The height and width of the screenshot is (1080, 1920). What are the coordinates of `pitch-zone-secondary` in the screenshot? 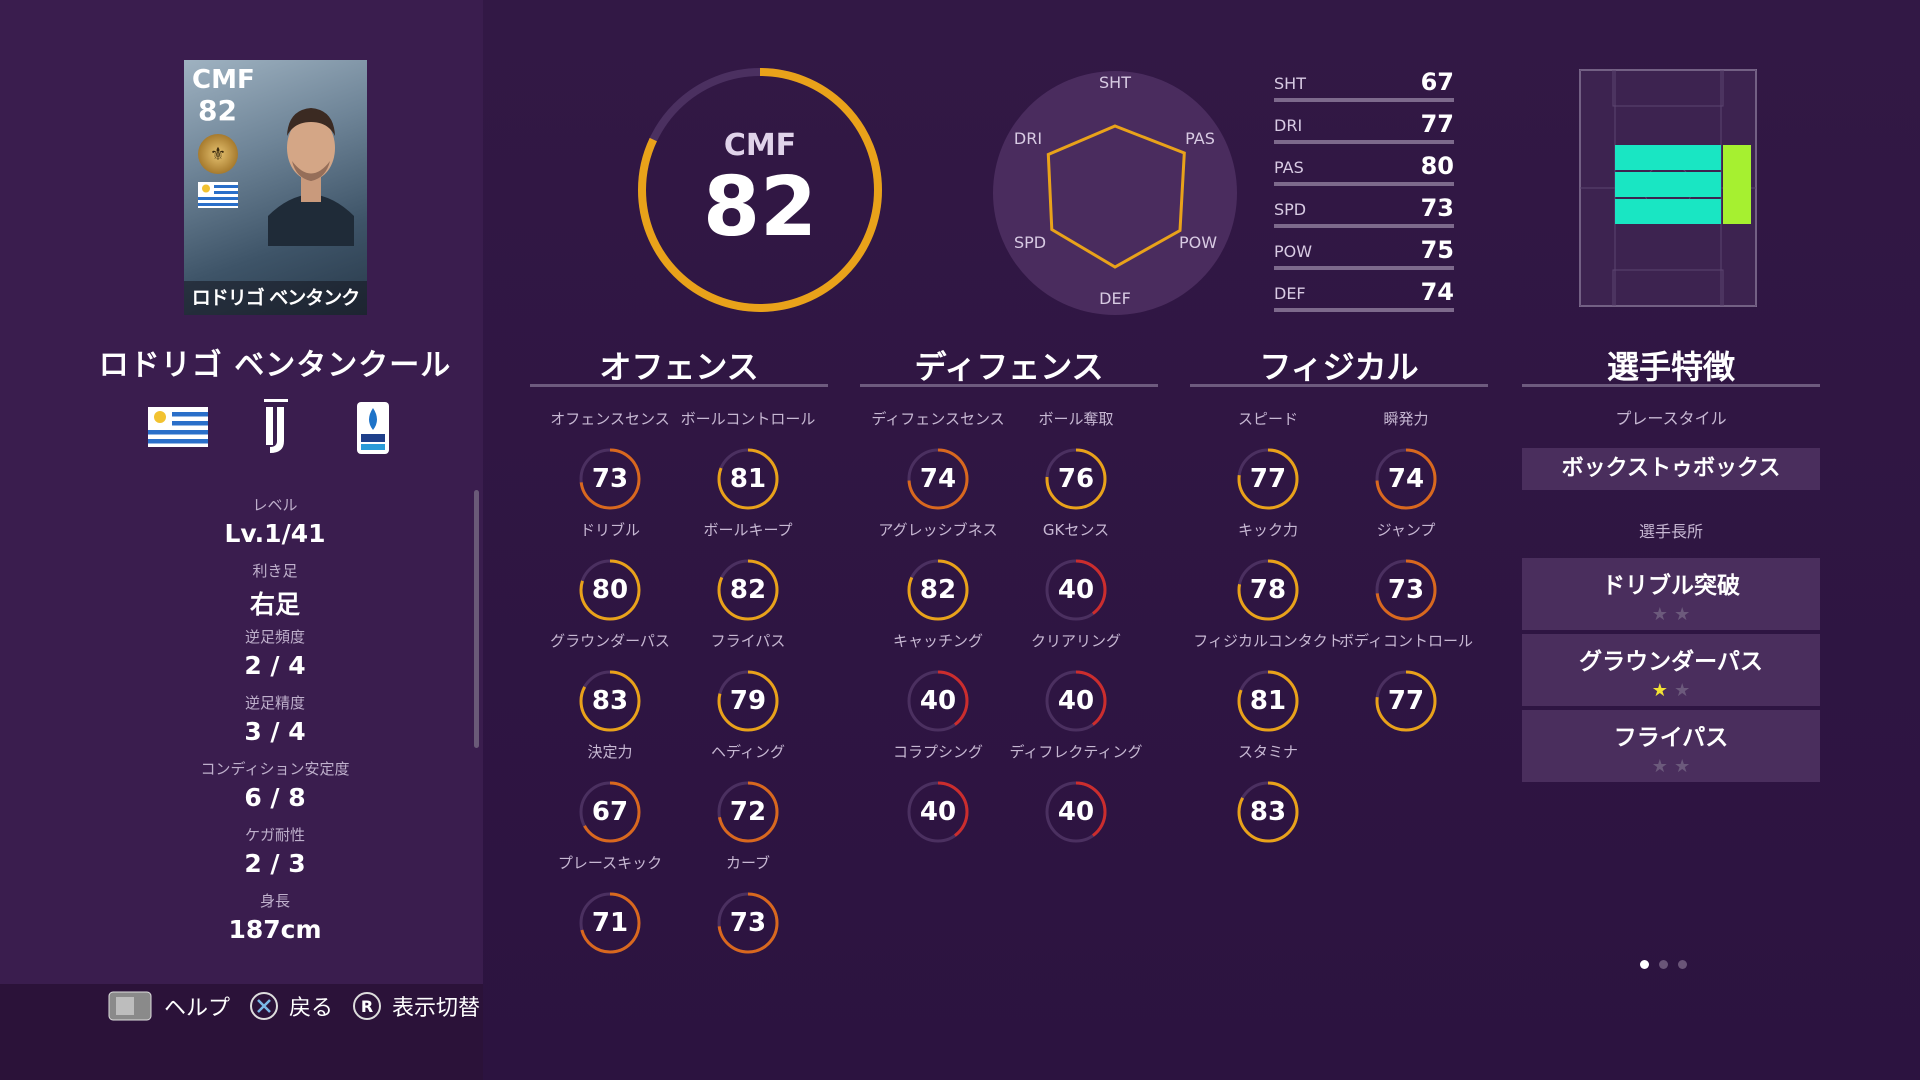 It's located at (1737, 184).